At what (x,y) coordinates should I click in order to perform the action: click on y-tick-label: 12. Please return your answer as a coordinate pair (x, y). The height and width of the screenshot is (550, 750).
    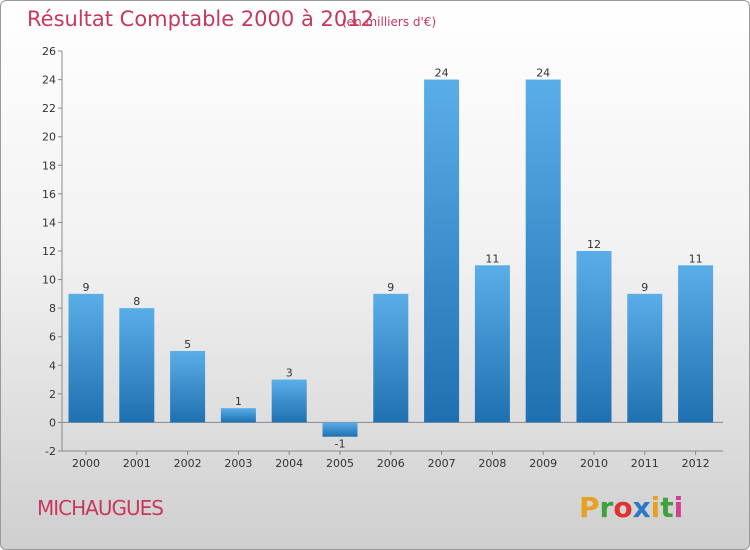
    Looking at the image, I should click on (49, 251).